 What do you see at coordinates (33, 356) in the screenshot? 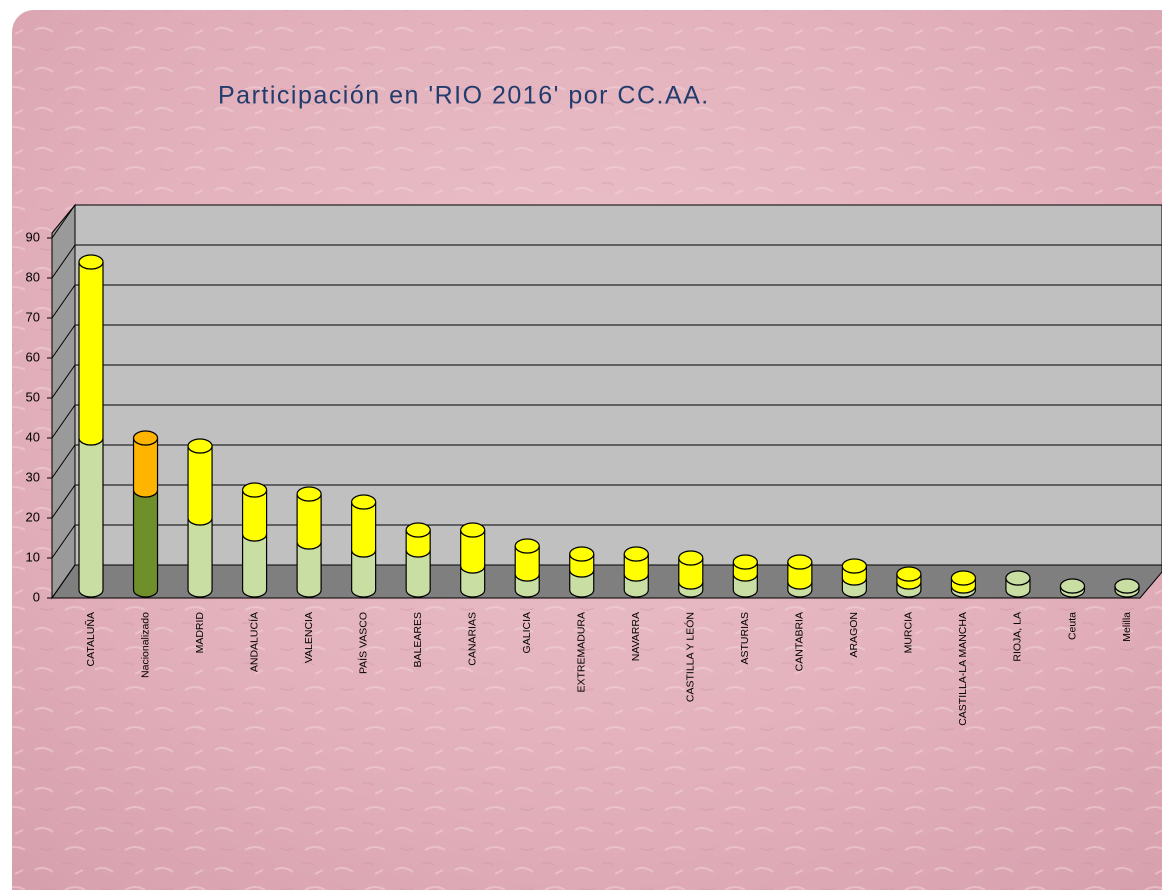
I see `y-tick-label: 60` at bounding box center [33, 356].